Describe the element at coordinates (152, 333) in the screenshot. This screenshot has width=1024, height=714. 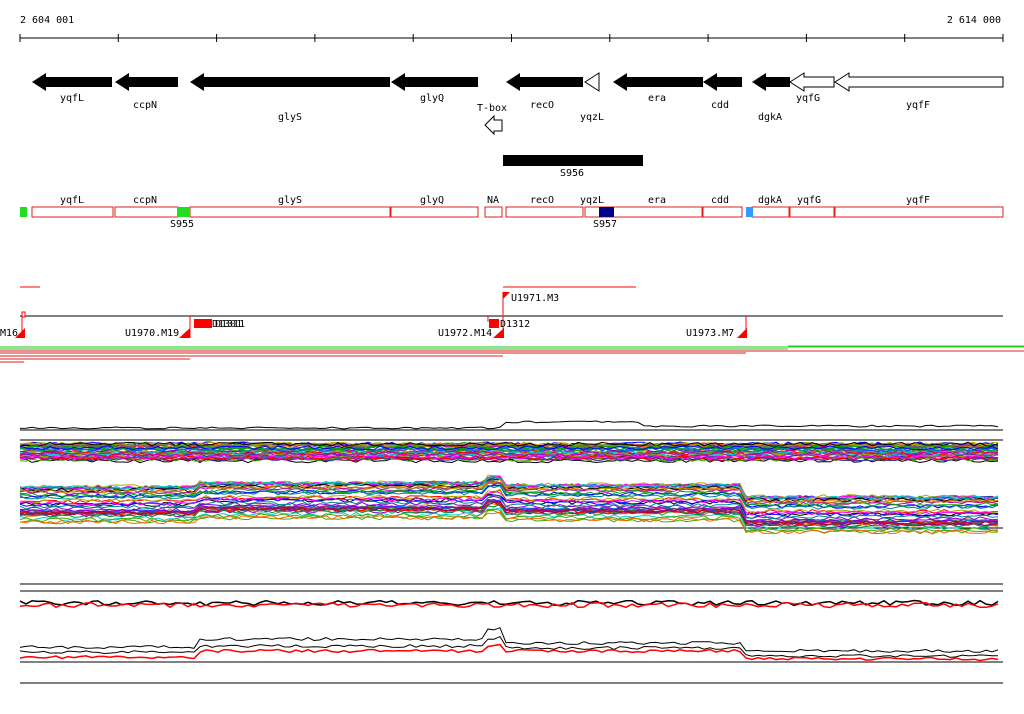
I see `transcript-label: U1970.M19` at that location.